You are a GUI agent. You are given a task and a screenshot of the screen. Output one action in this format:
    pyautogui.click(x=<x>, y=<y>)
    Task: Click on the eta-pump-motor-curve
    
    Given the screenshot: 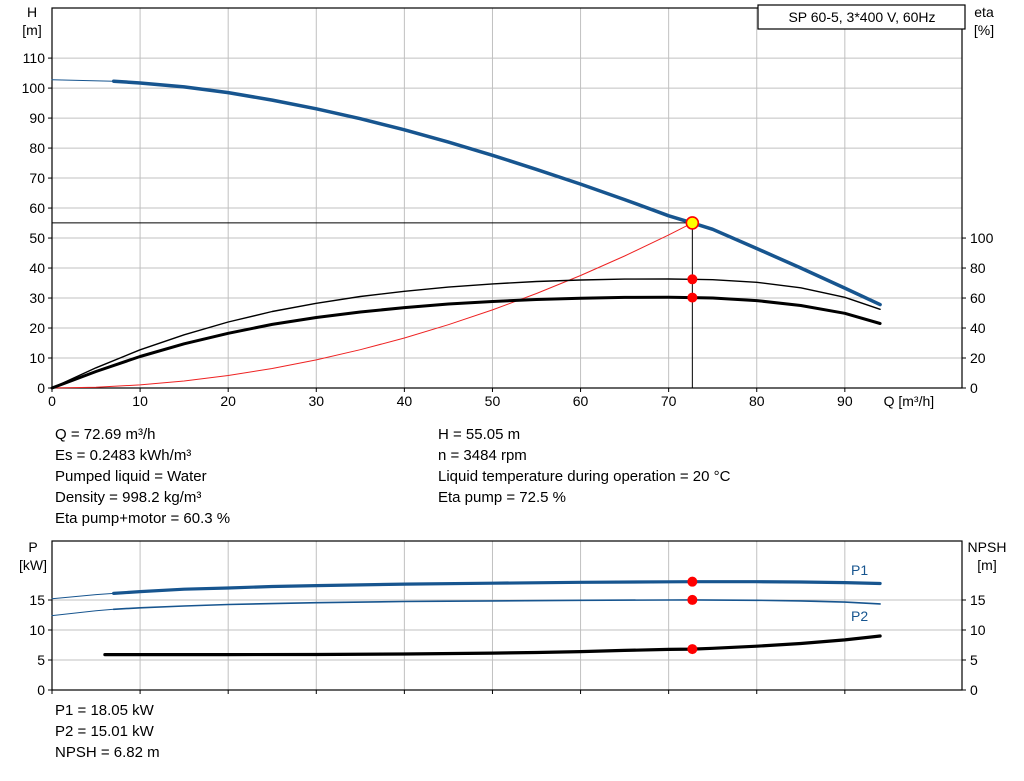 What is the action you would take?
    pyautogui.click(x=466, y=342)
    